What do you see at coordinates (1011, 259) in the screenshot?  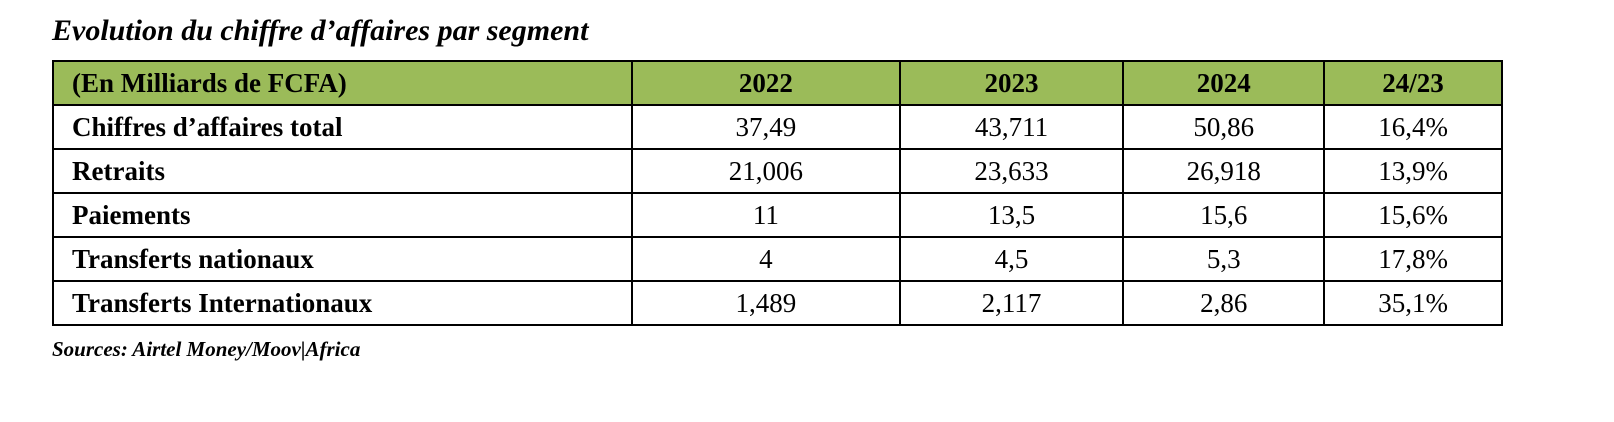 I see `value-cell: 4,5` at bounding box center [1011, 259].